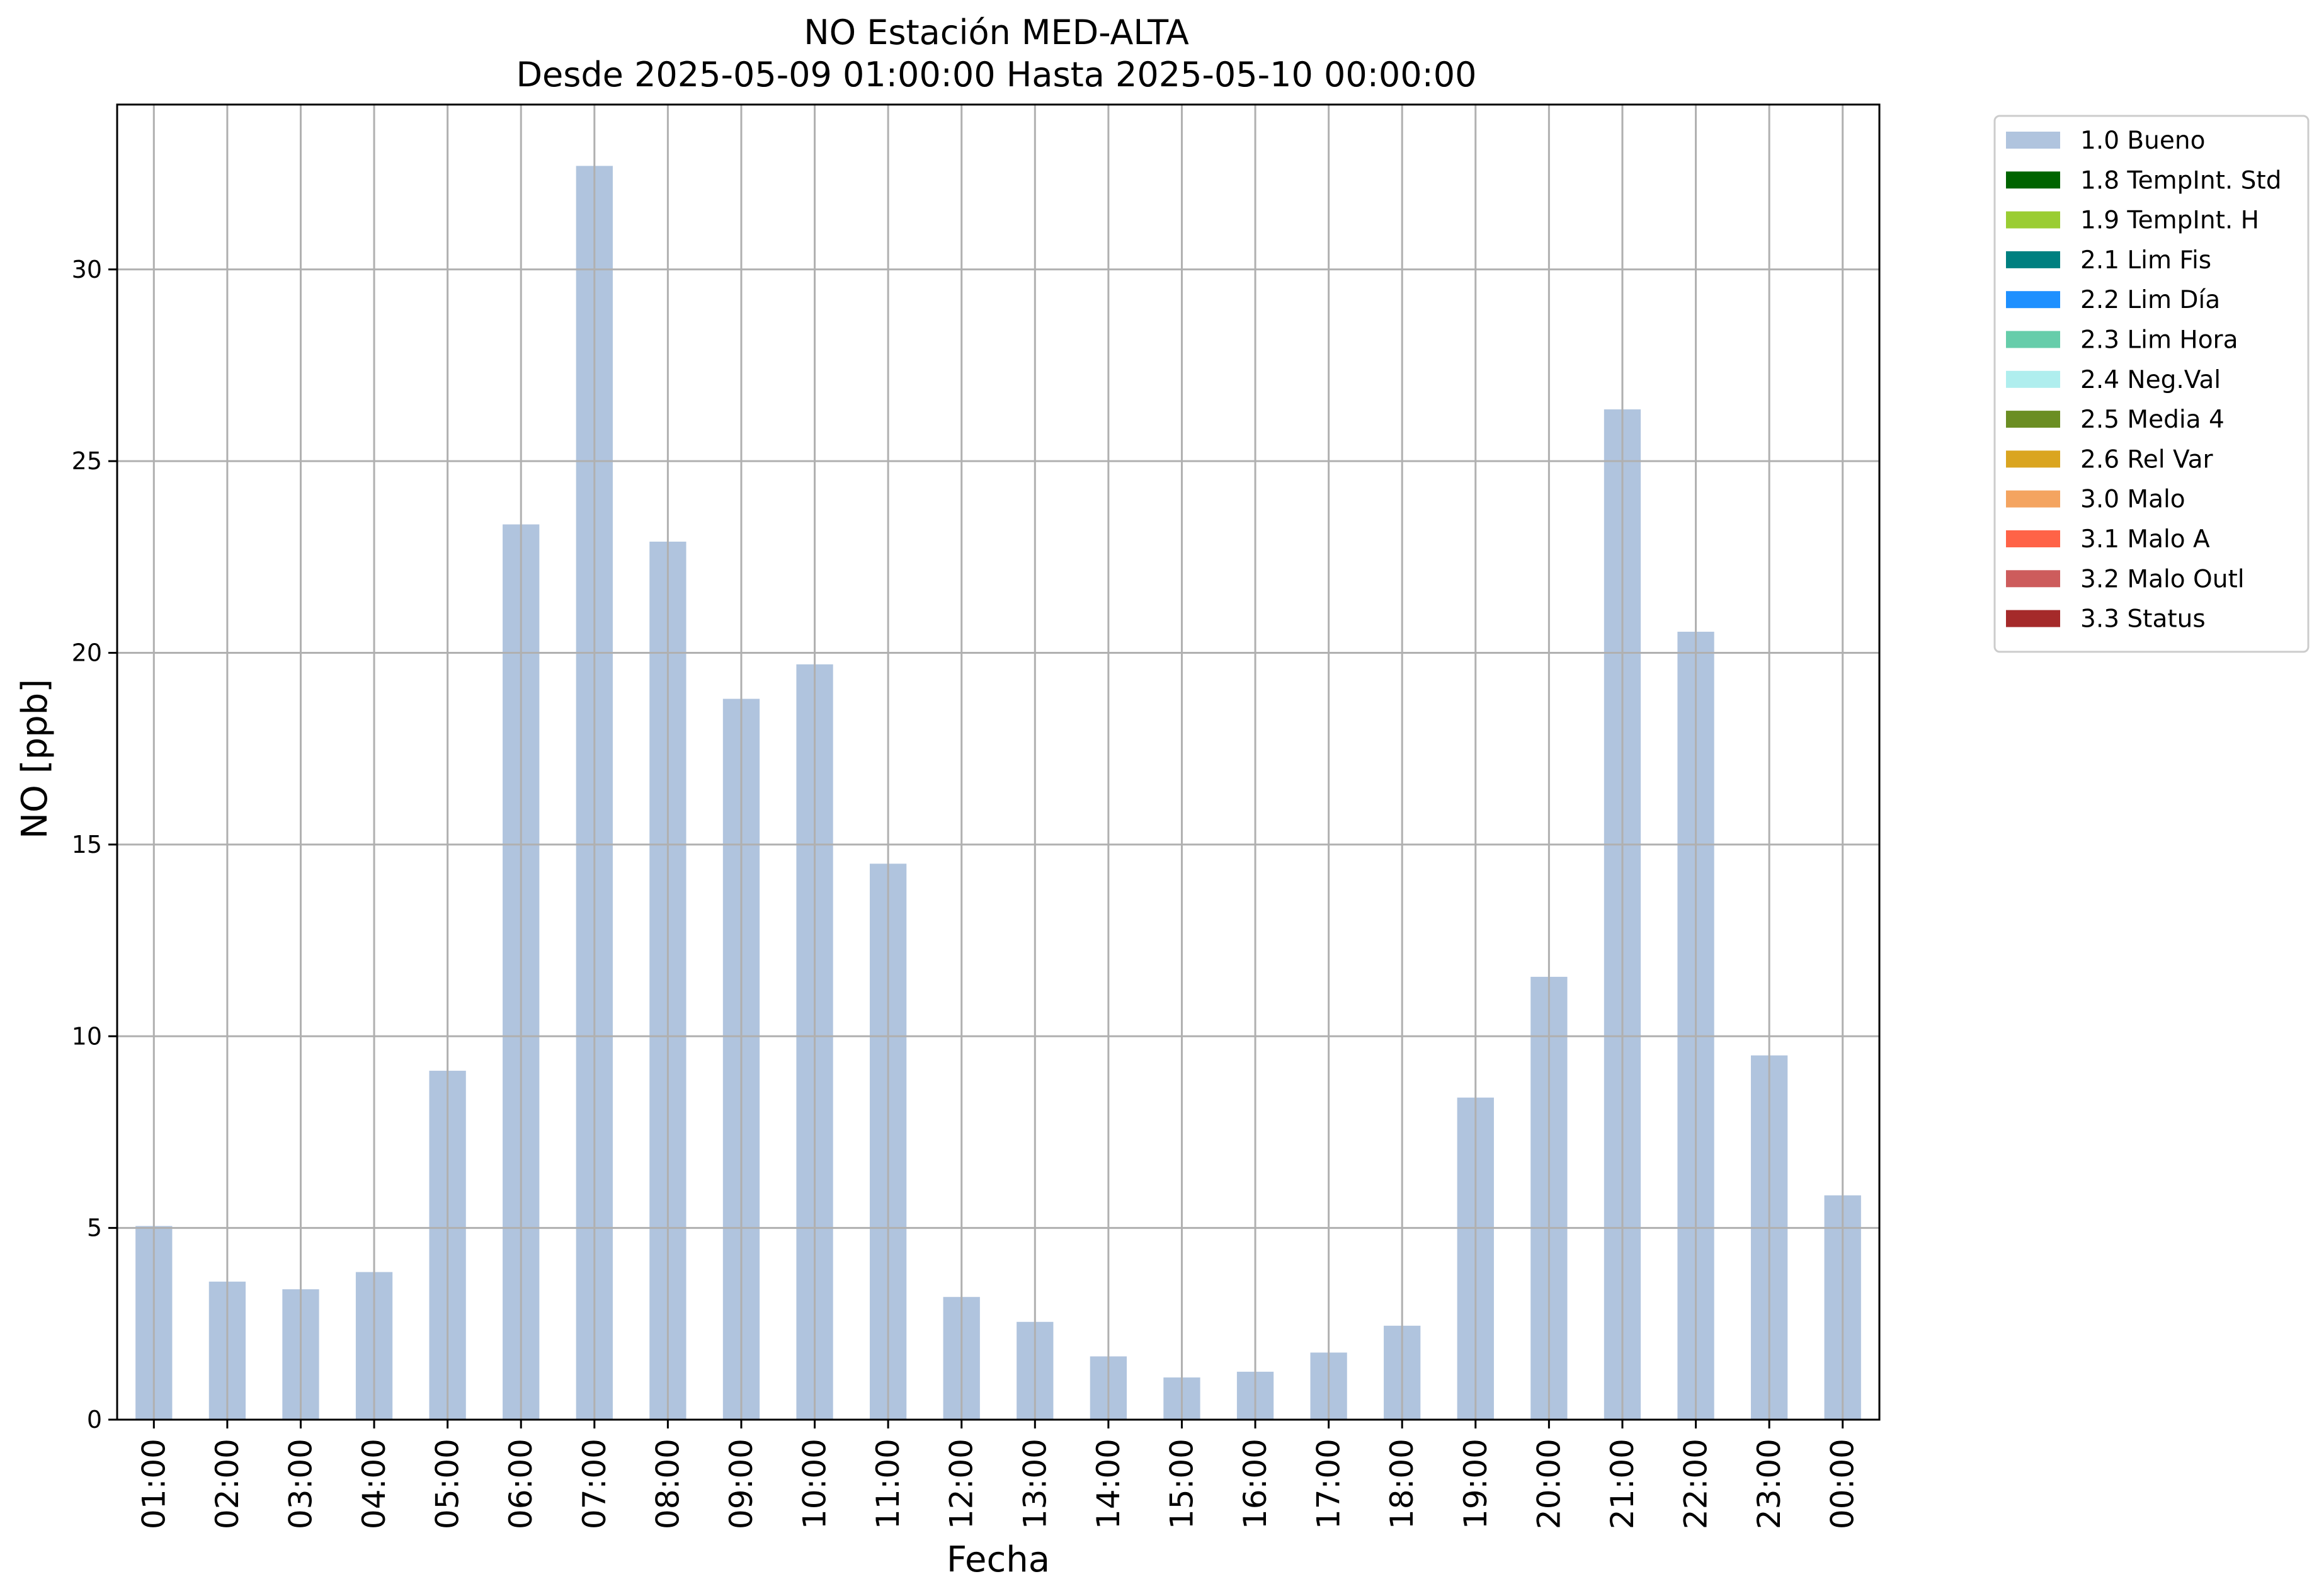 The width and height of the screenshot is (2319, 1596). I want to click on x-tick-label: 20:00, so click(1548, 1484).